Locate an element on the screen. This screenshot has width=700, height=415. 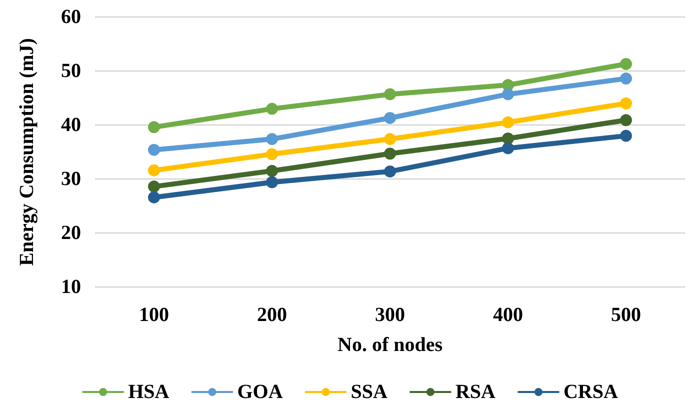
legend-label: GOA is located at coordinates (260, 392).